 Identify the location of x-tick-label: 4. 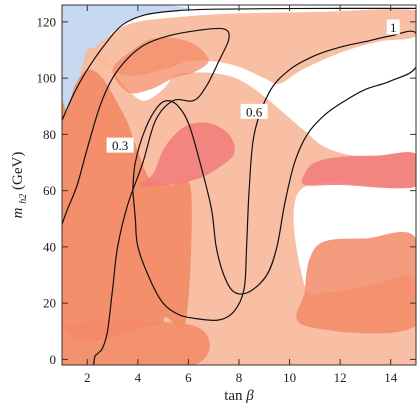
(138, 377).